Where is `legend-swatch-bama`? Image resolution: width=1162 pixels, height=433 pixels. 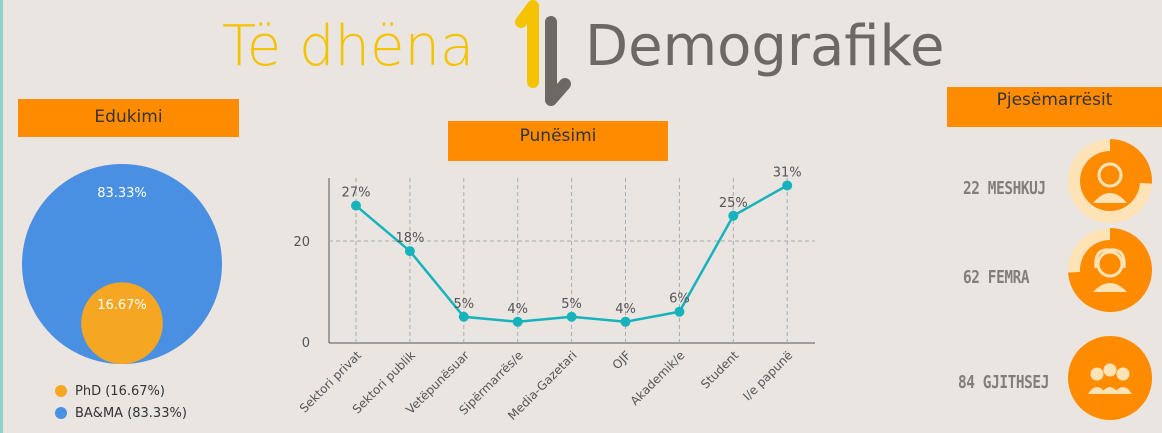 legend-swatch-bama is located at coordinates (61, 413).